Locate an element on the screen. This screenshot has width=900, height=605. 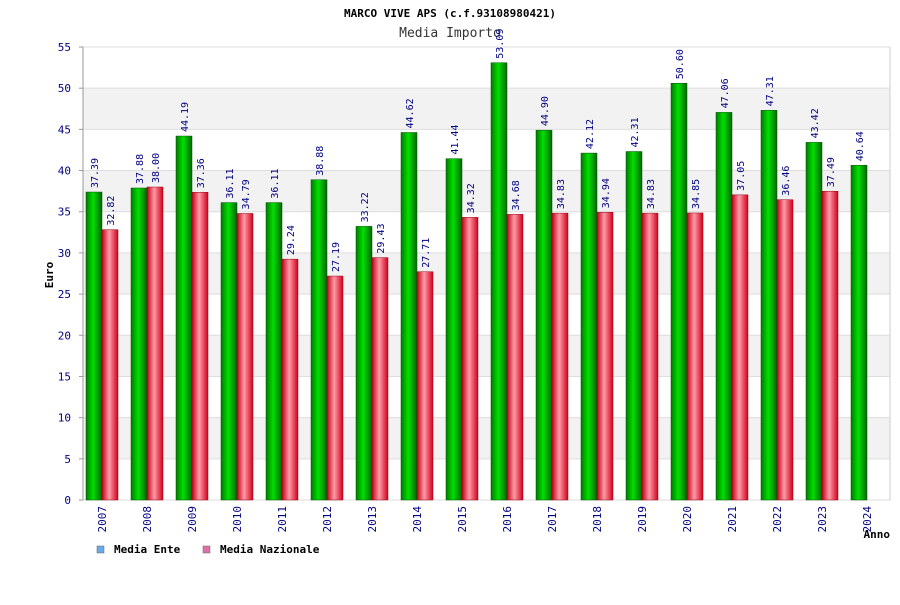
x-tick-label: 2012 is located at coordinates (327, 519).